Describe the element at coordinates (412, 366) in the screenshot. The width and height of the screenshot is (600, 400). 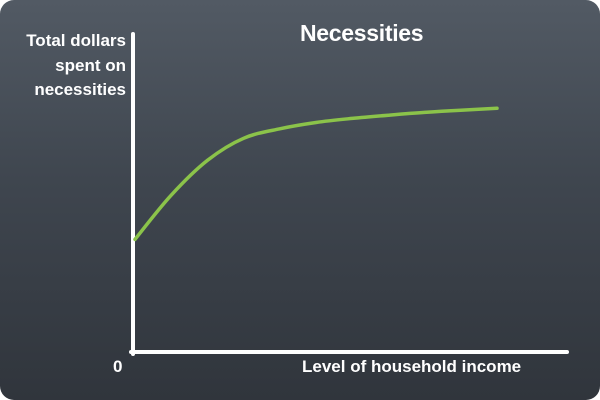
I see `x-axis-label: Level of household income` at that location.